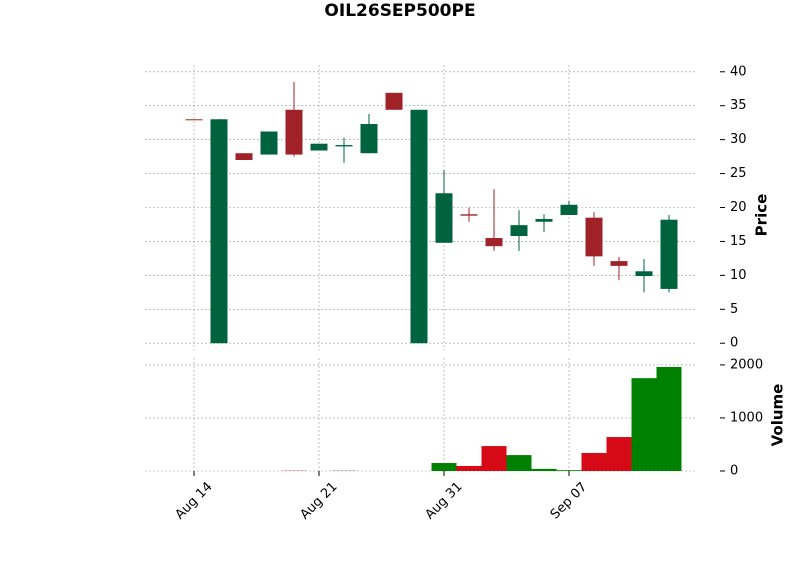 This screenshot has height=579, width=800. Describe the element at coordinates (569, 501) in the screenshot. I see `x-tick-label: Sep 07` at that location.